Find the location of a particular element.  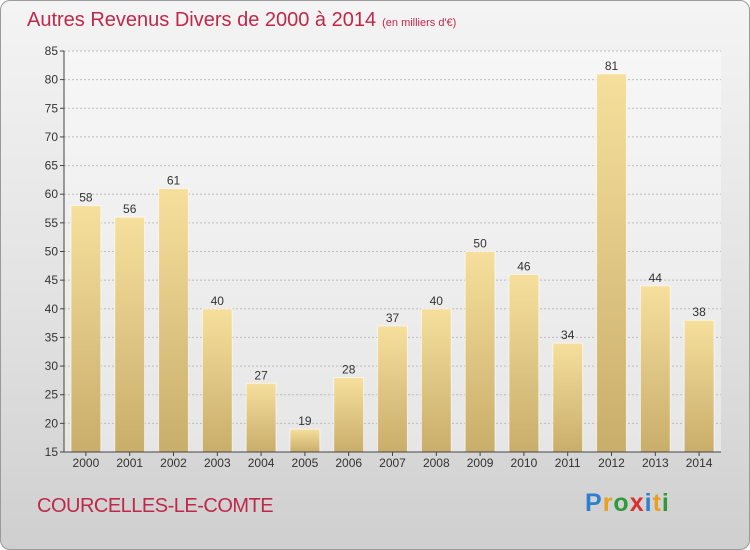

data-label: 19 is located at coordinates (305, 421).